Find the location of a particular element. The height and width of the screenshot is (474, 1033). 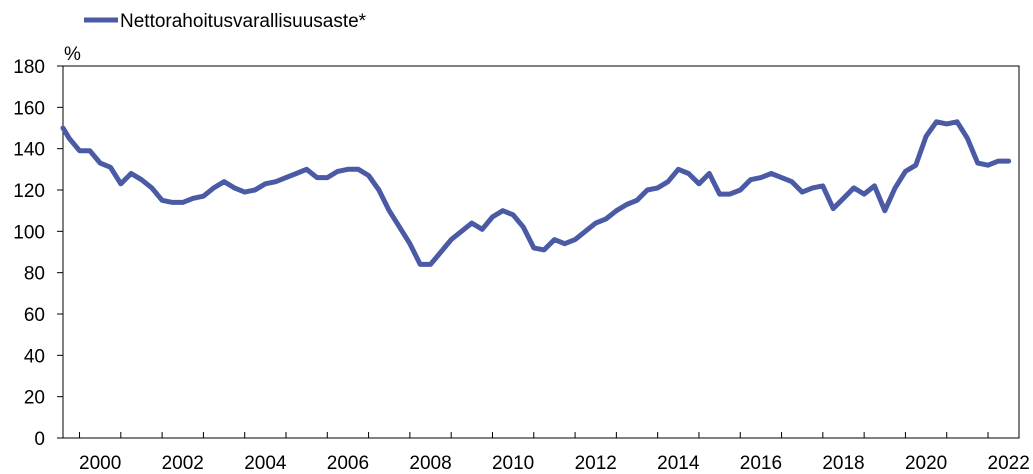

x-tick-label: 2006 is located at coordinates (348, 463).